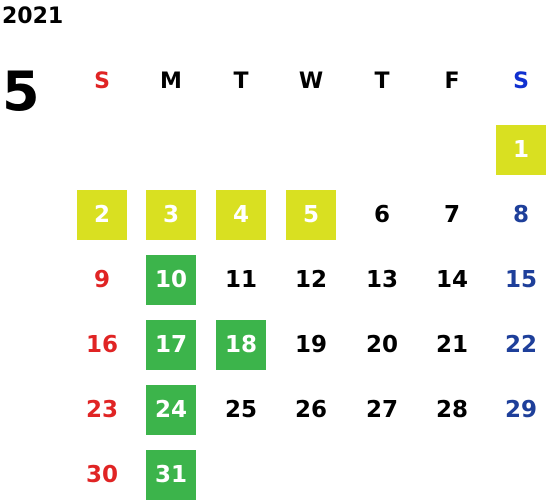 This screenshot has height=503, width=548. Describe the element at coordinates (311, 215) in the screenshot. I see `day-cell: 5` at that location.